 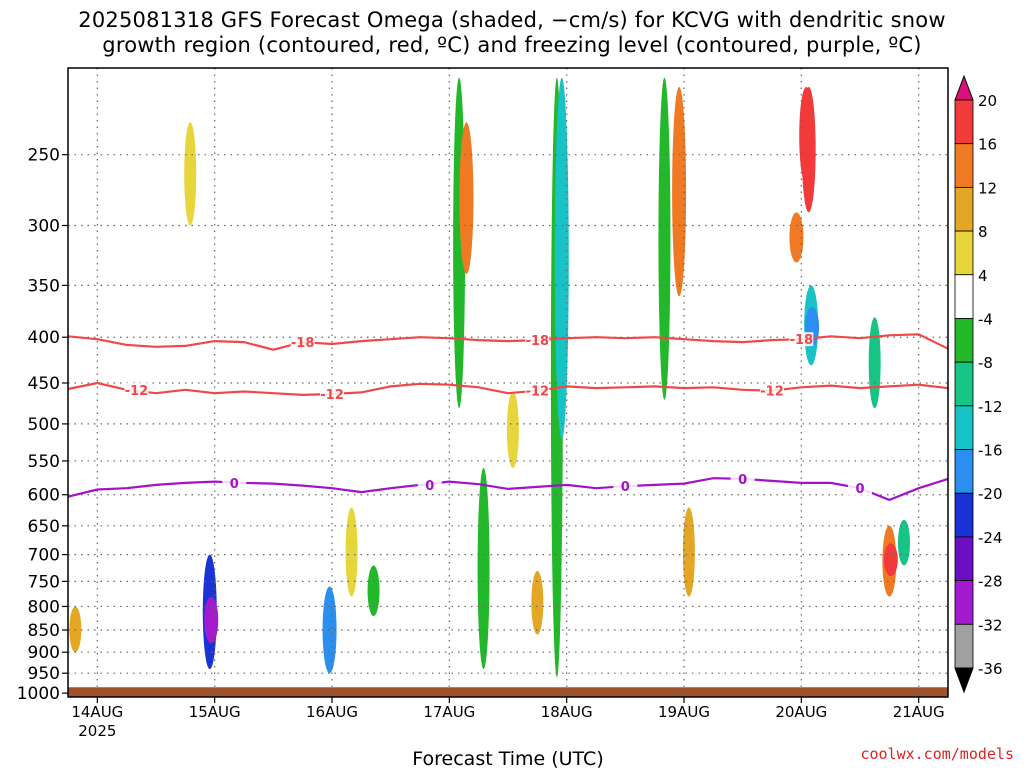 What do you see at coordinates (990, 582) in the screenshot?
I see `colorbar-label: -28` at bounding box center [990, 582].